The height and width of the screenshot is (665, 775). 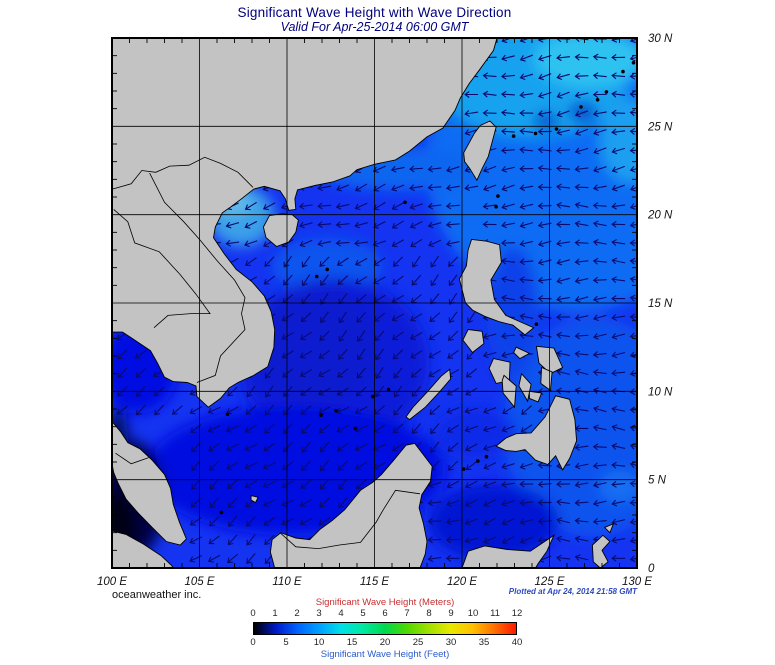 What do you see at coordinates (660, 392) in the screenshot?
I see `y-tick-label: 10 N` at bounding box center [660, 392].